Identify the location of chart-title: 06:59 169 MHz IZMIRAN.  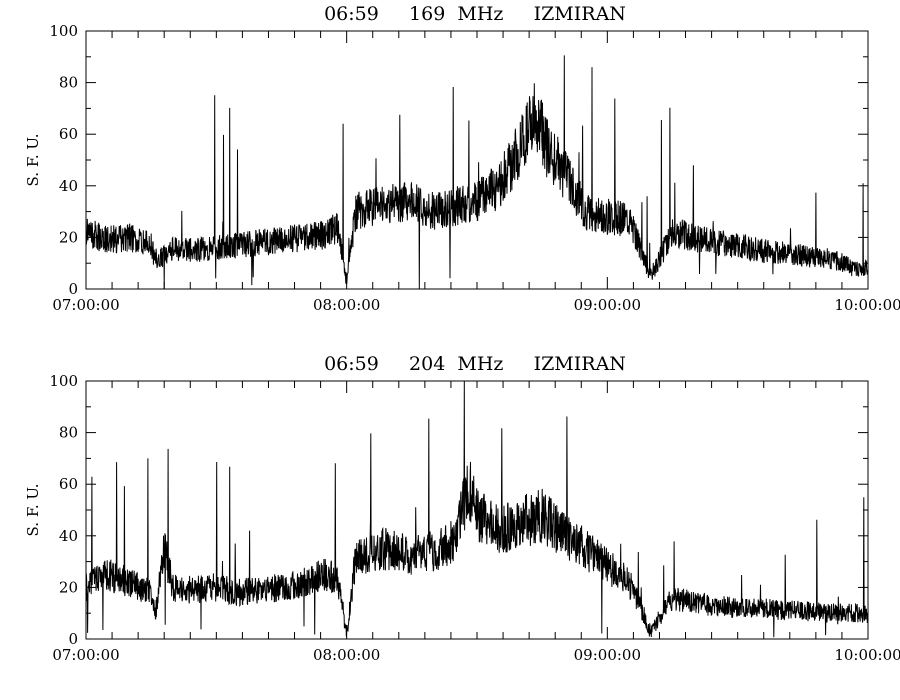
(475, 14).